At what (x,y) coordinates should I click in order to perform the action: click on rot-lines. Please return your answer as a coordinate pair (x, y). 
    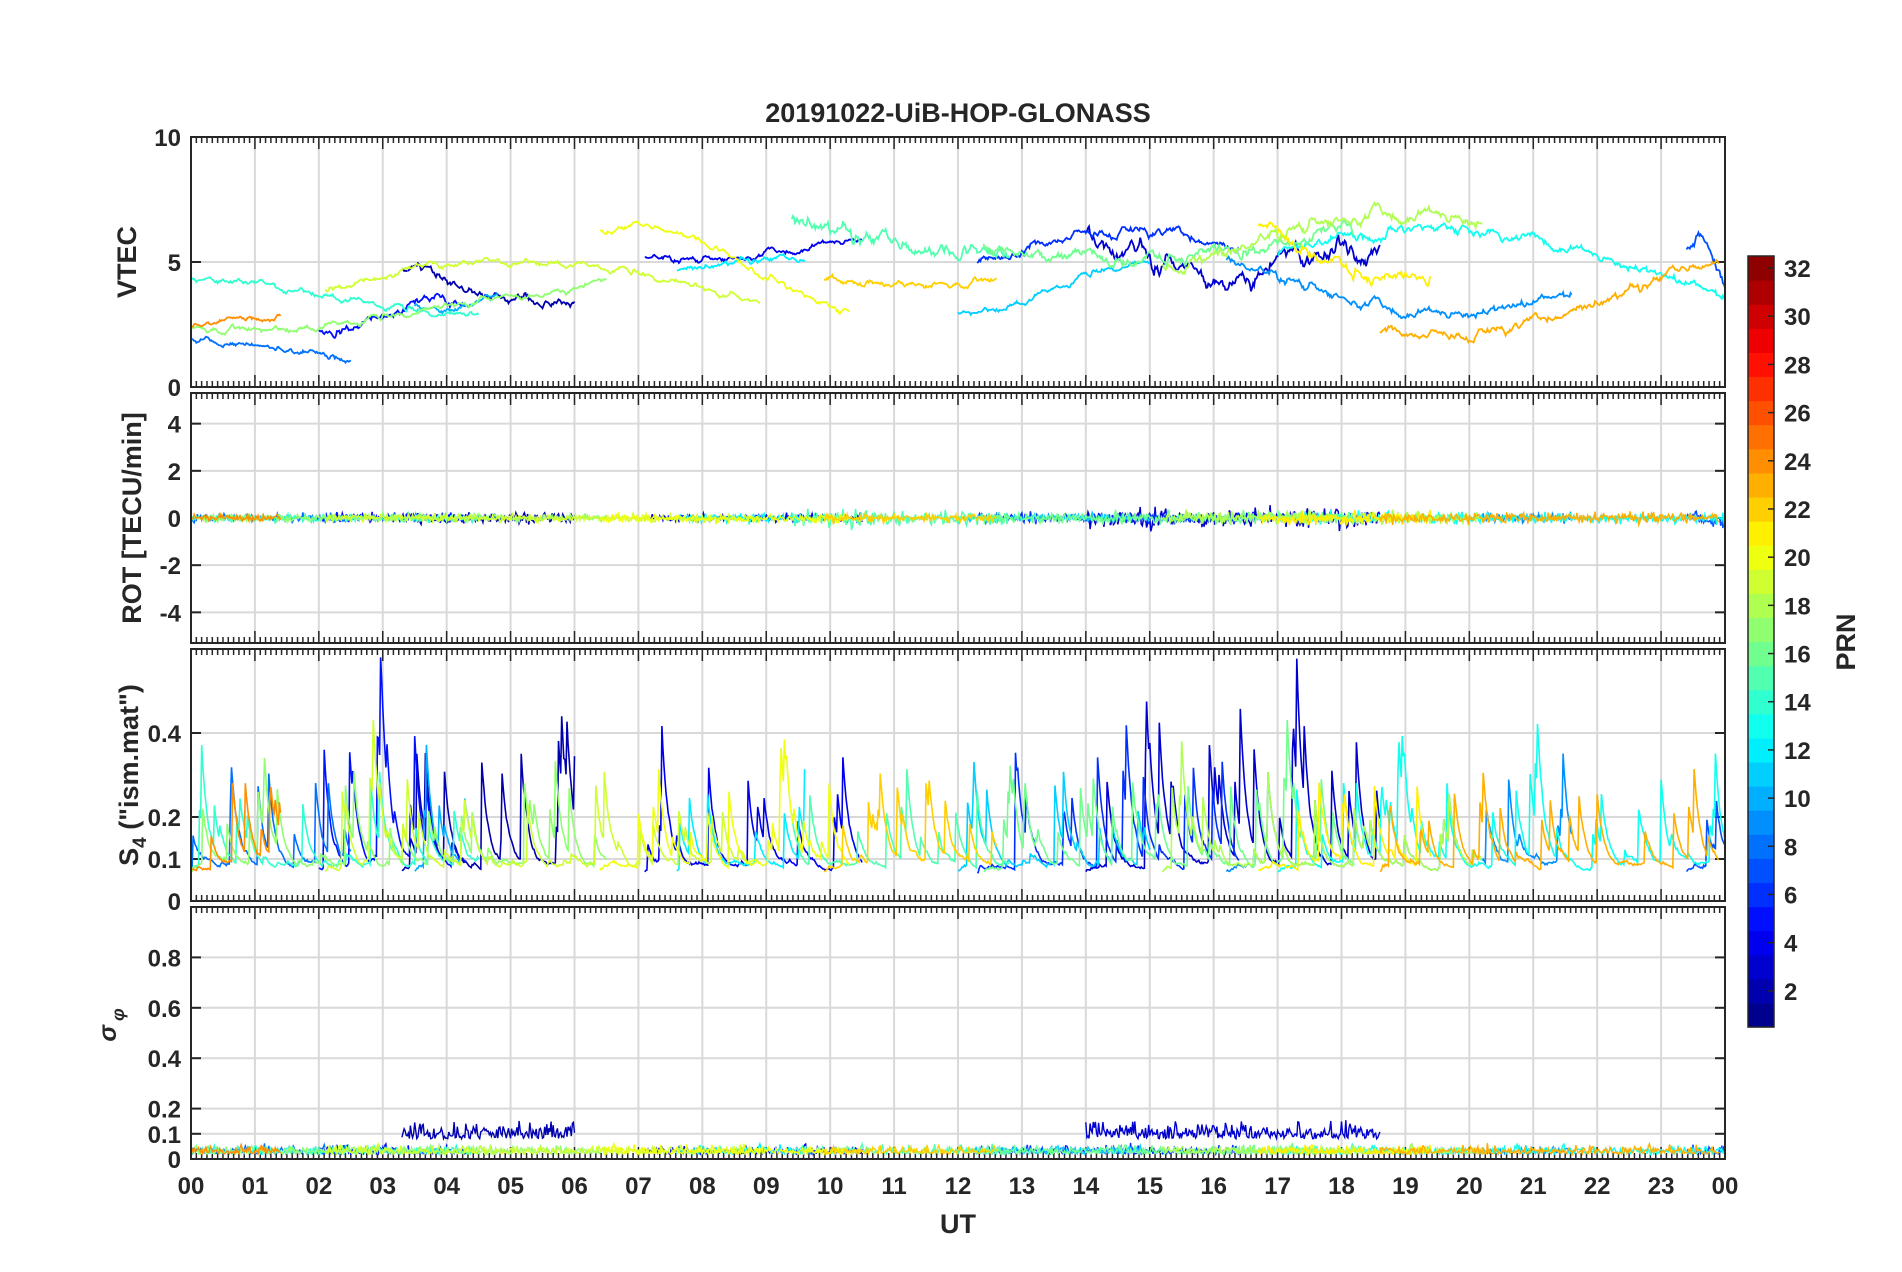
    Looking at the image, I should click on (958, 518).